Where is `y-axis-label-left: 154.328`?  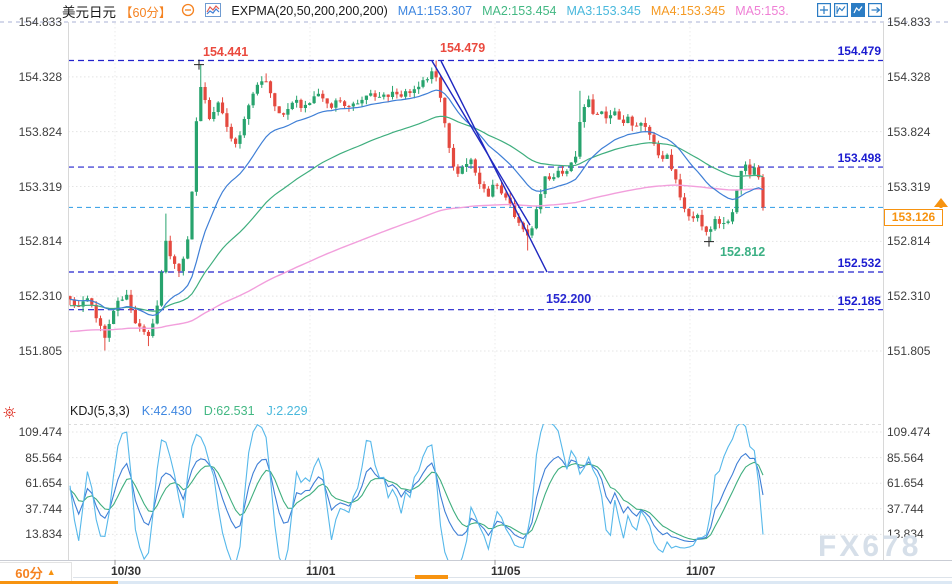
y-axis-label-left: 154.328 is located at coordinates (40, 77).